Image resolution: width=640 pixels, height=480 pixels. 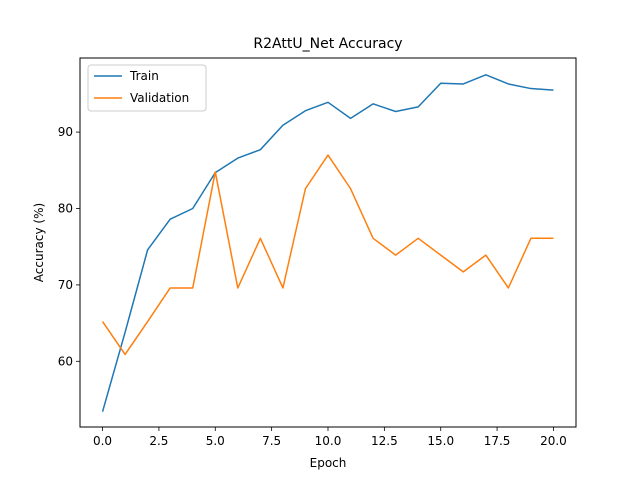 What do you see at coordinates (102, 441) in the screenshot?
I see `x-tick-label: 0.0` at bounding box center [102, 441].